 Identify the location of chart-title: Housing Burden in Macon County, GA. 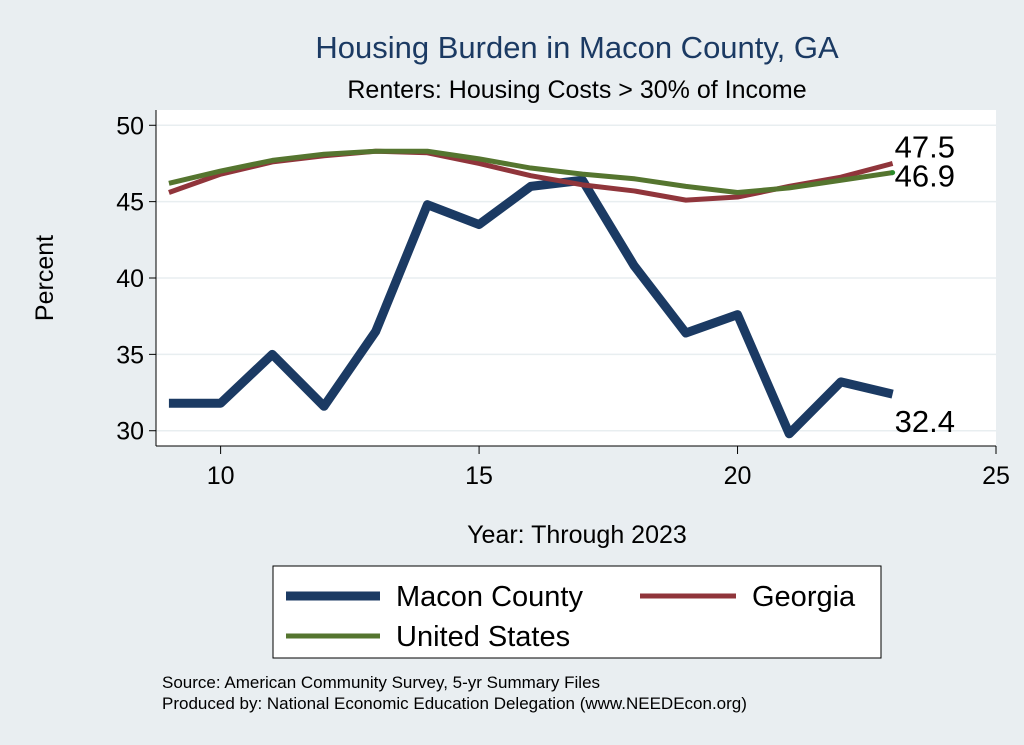
(577, 47).